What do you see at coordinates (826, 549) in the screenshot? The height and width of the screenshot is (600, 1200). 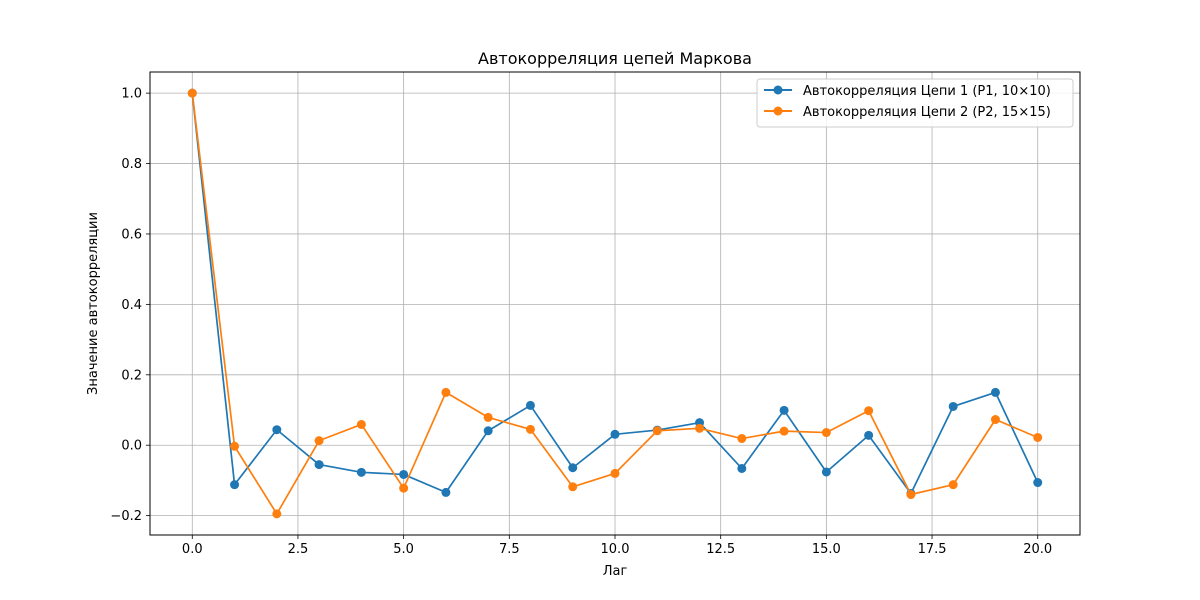 I see `x-tick-label: 15.0` at bounding box center [826, 549].